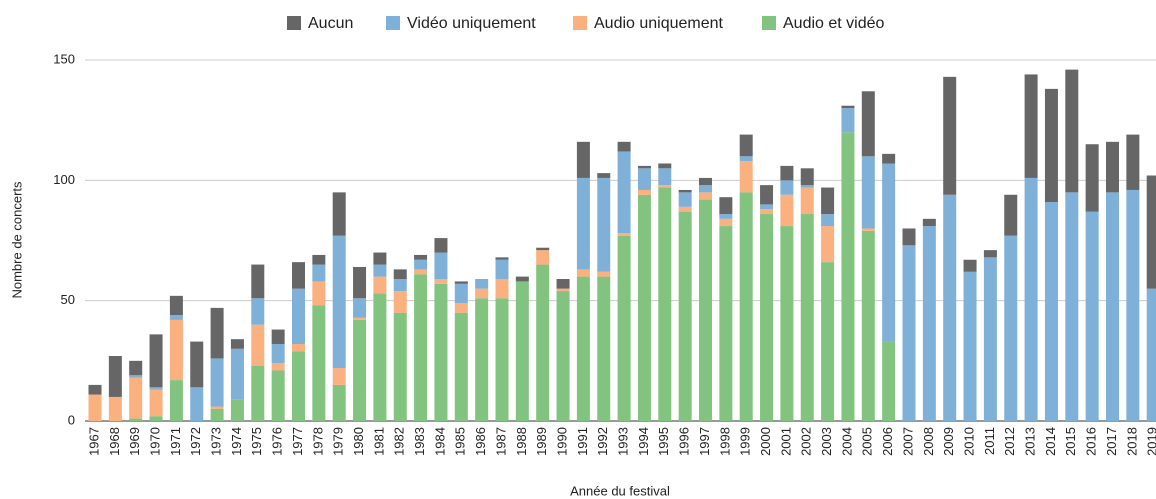 Image resolution: width=1156 pixels, height=499 pixels. Describe the element at coordinates (175, 441) in the screenshot. I see `x-tick-label: 1971` at that location.